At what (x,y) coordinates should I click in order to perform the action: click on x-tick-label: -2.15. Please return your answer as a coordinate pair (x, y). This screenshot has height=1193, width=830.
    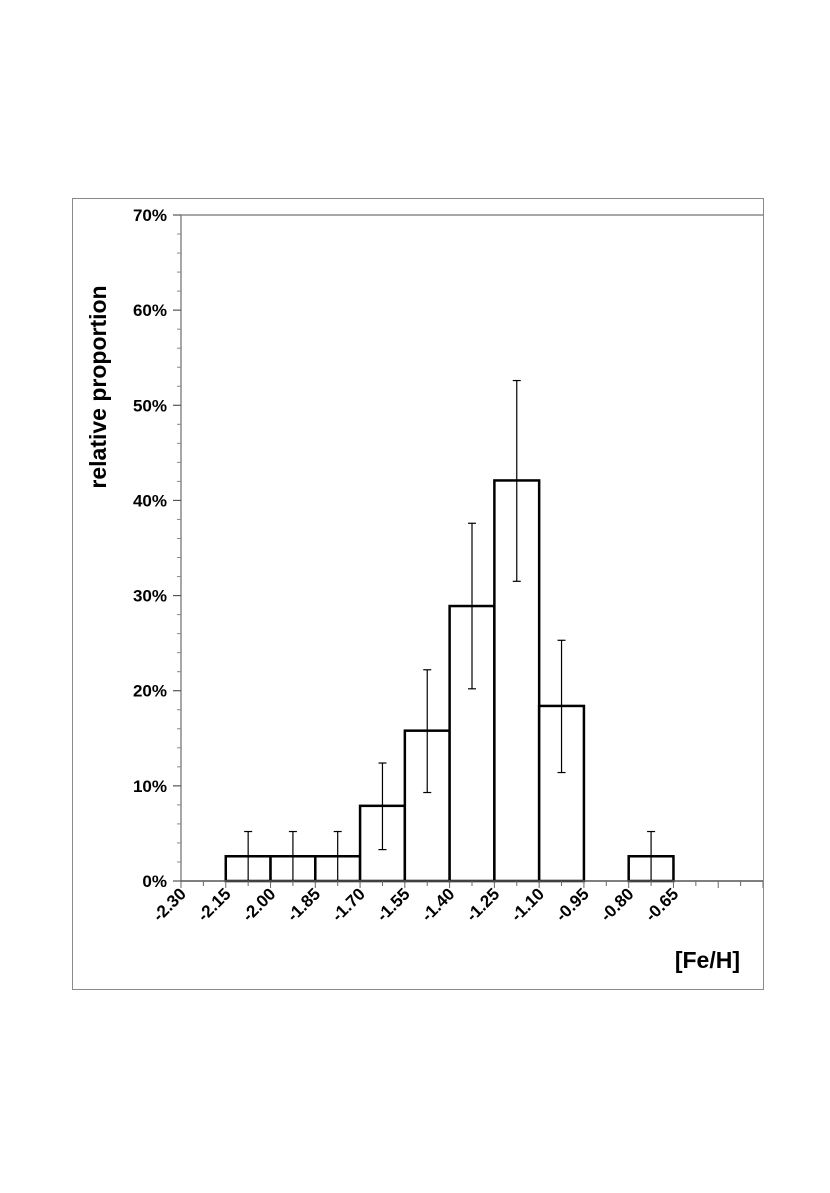
    Looking at the image, I should click on (214, 904).